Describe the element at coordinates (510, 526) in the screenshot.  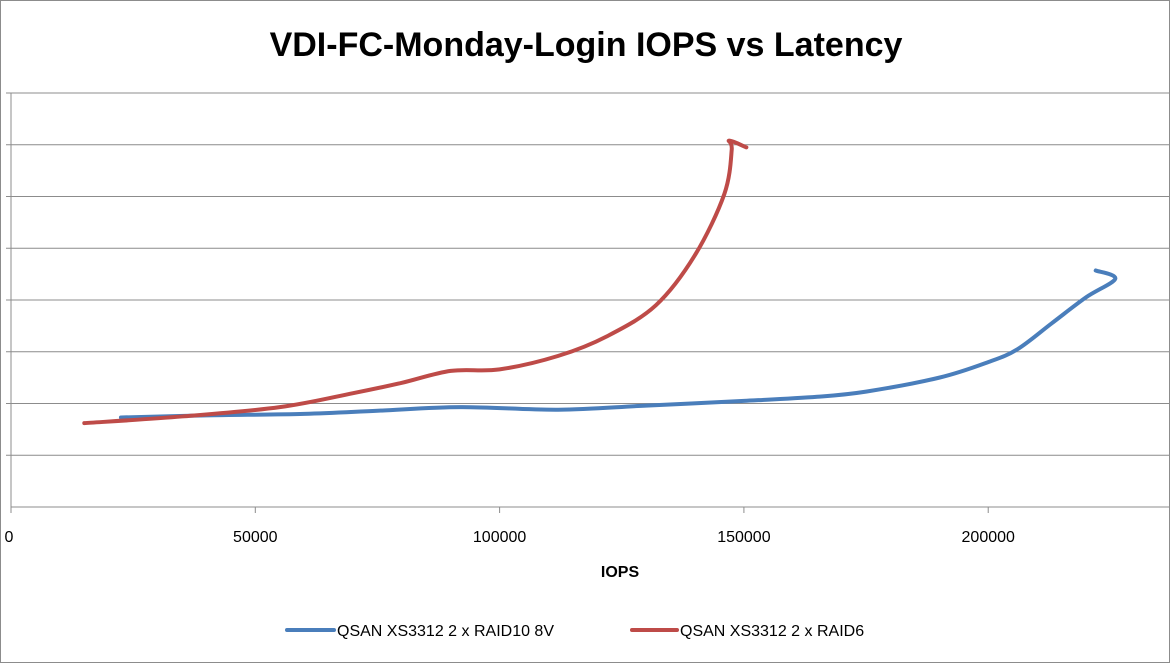
I see `x-axis-ticks: 0 50000 100000 150000 200000` at that location.